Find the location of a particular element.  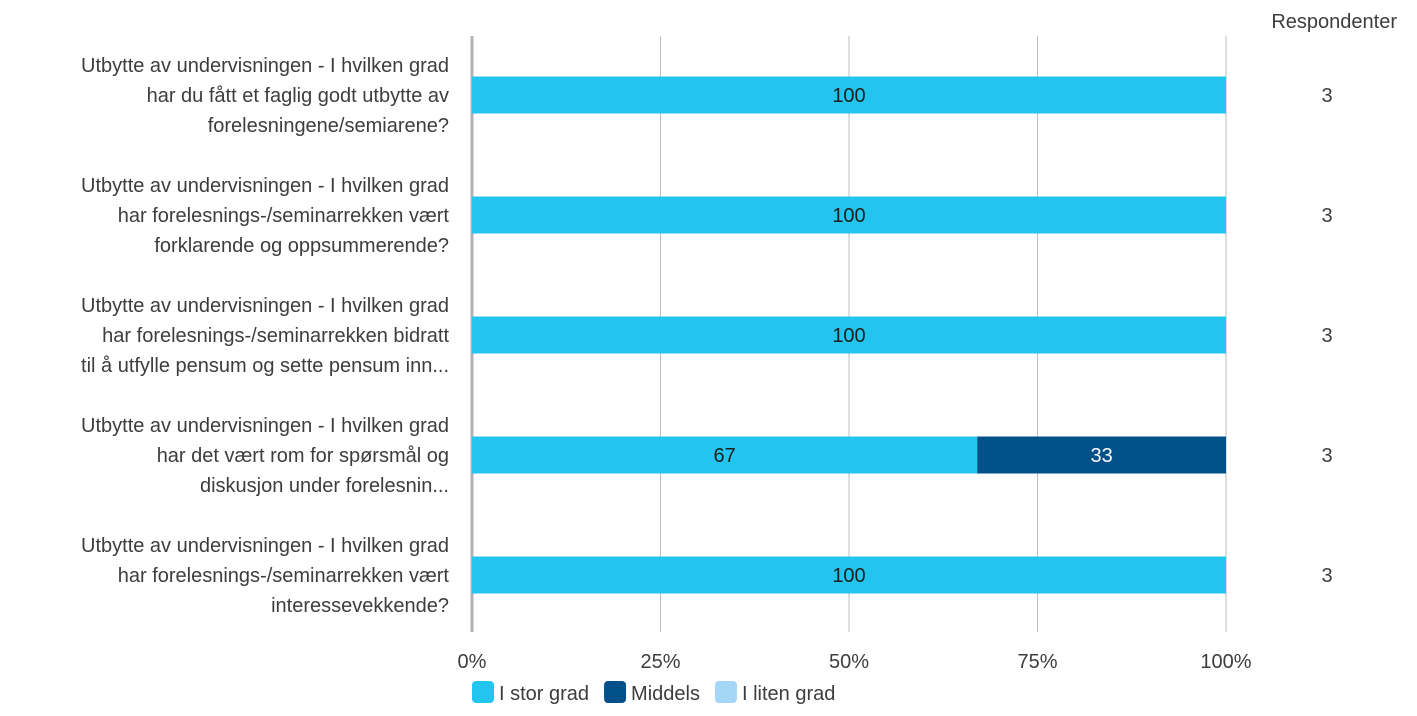

legend: I stor grad Middels I liten grad is located at coordinates (653, 693).